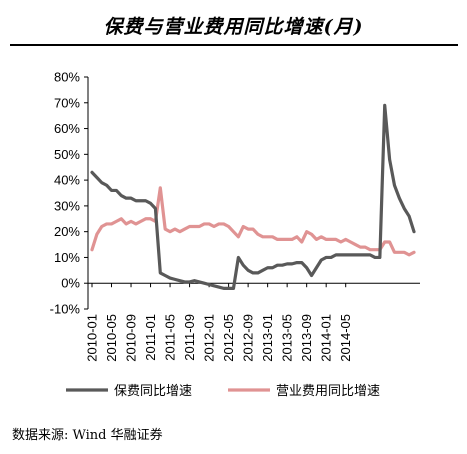 The image size is (467, 454). Describe the element at coordinates (209, 338) in the screenshot. I see `x-tick-label: 2012-01` at that location.